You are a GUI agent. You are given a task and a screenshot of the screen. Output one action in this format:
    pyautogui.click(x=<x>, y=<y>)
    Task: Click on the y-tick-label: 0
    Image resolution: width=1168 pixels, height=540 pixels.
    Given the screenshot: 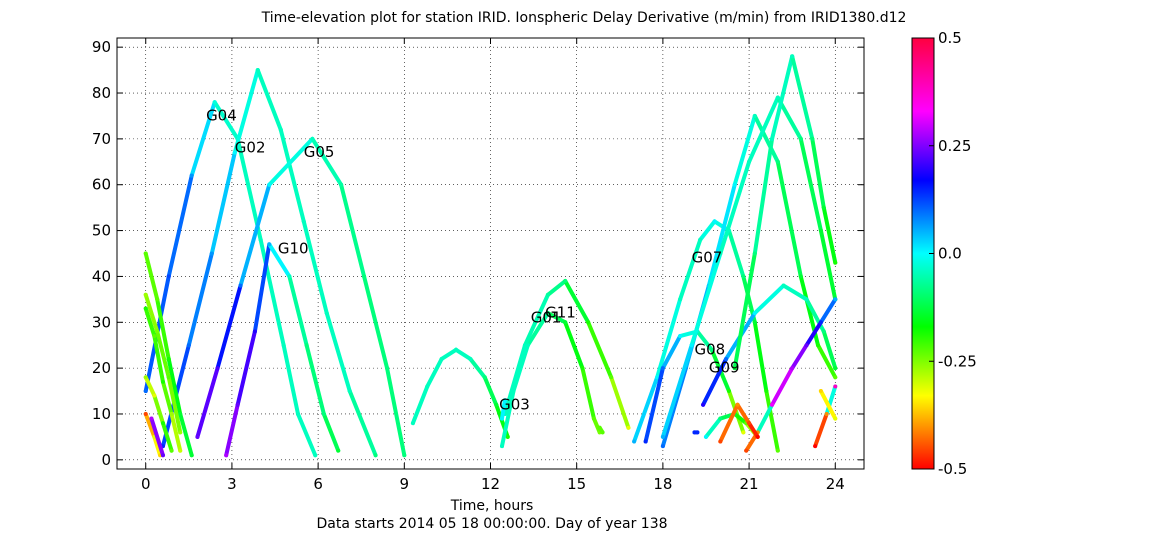 What is the action you would take?
    pyautogui.click(x=106, y=460)
    